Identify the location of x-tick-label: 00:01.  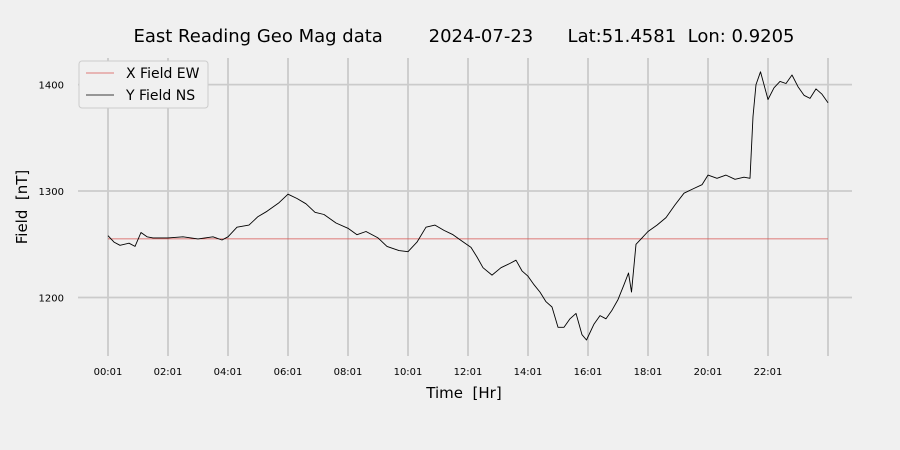
(108, 372).